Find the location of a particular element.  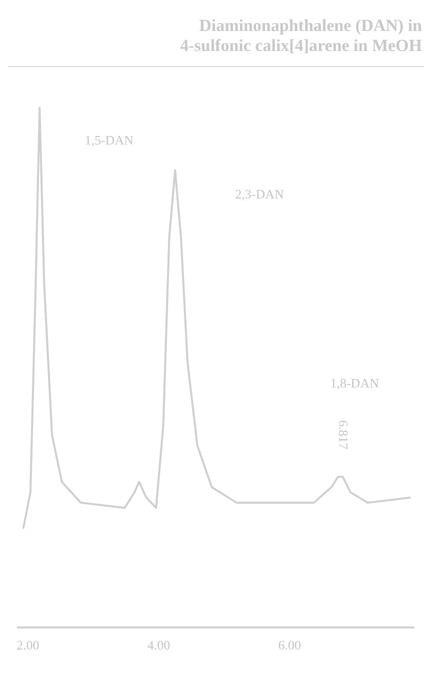

annotation: 1,5-DAN is located at coordinates (109, 140).